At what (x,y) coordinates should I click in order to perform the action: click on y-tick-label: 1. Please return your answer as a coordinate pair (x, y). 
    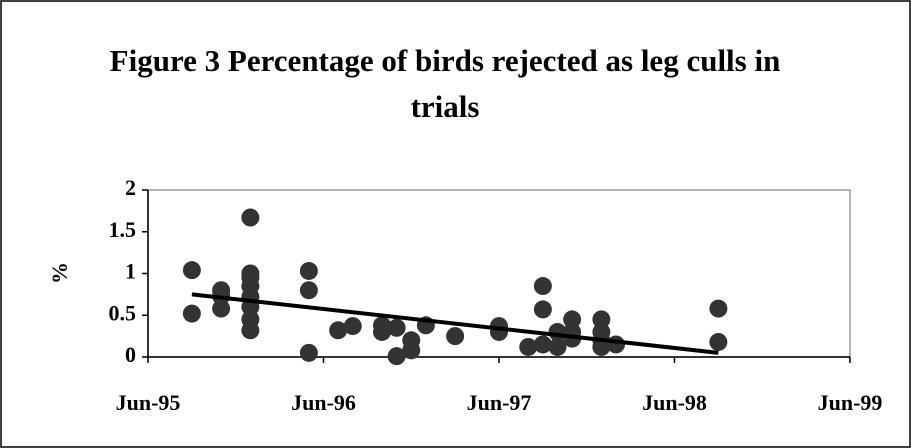
    Looking at the image, I should click on (130, 271).